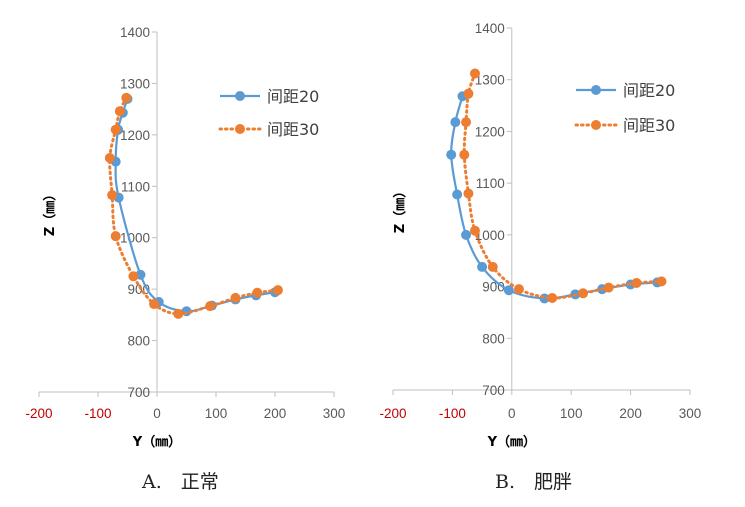 This screenshot has width=745, height=507. Describe the element at coordinates (533, 482) in the screenshot. I see `panel-caption: B. 肥胖` at that location.